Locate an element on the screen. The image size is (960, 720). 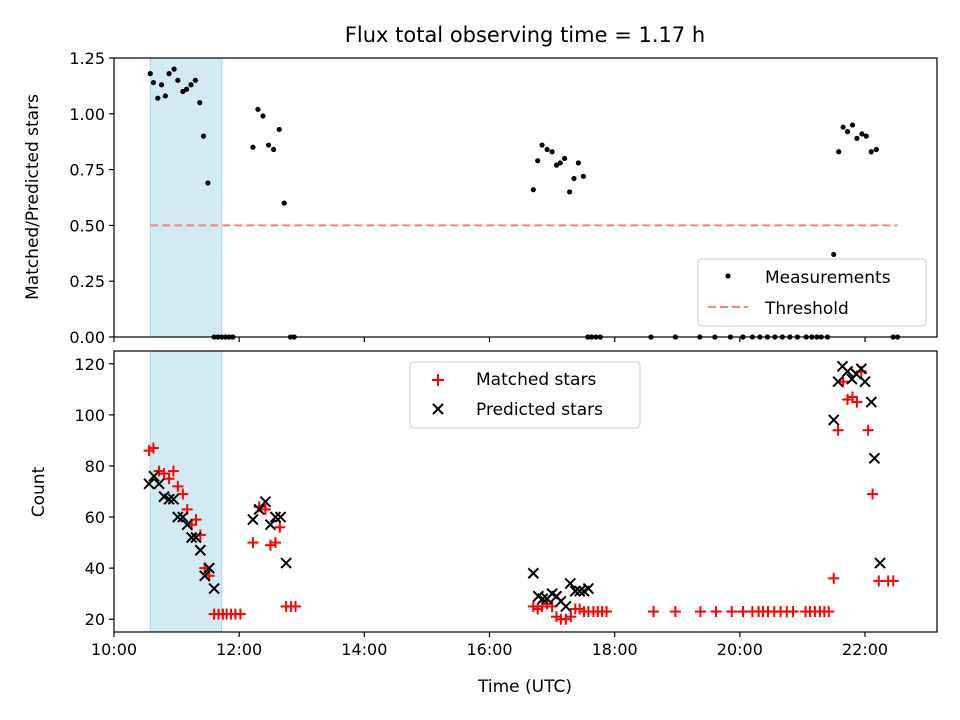
legend-threshold-label: Threshold is located at coordinates (806, 309).